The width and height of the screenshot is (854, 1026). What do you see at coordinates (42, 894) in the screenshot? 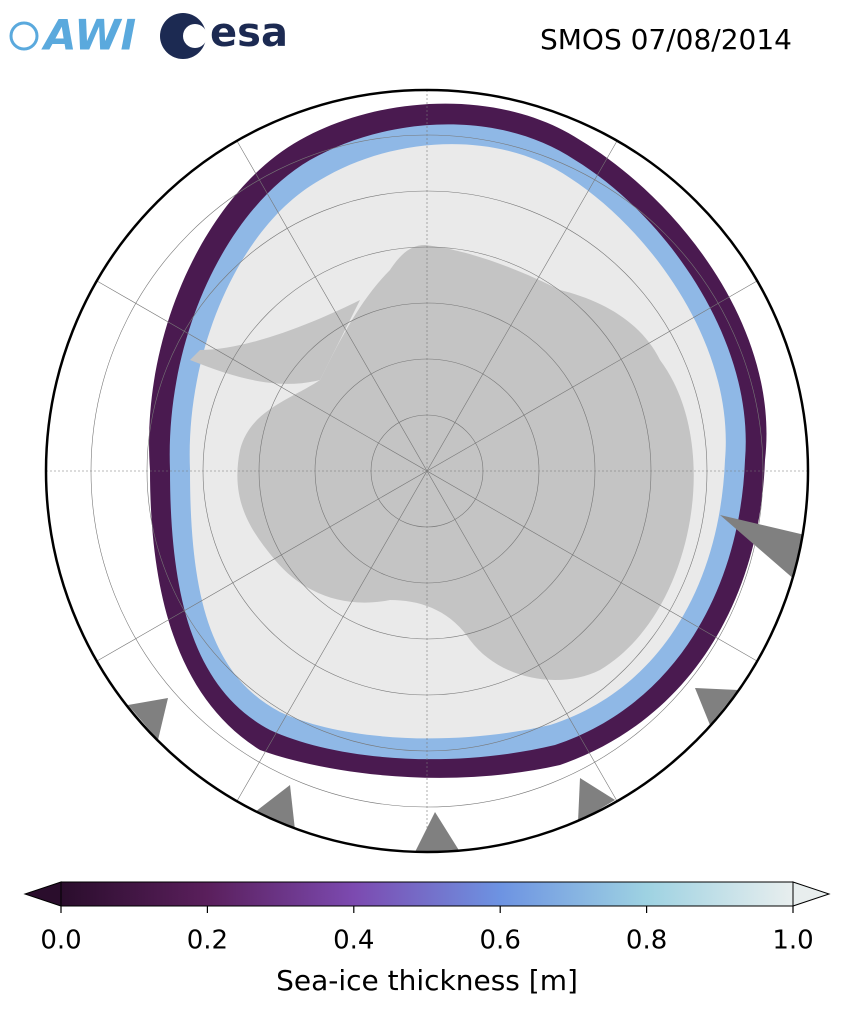
I see `extend-min` at bounding box center [42, 894].